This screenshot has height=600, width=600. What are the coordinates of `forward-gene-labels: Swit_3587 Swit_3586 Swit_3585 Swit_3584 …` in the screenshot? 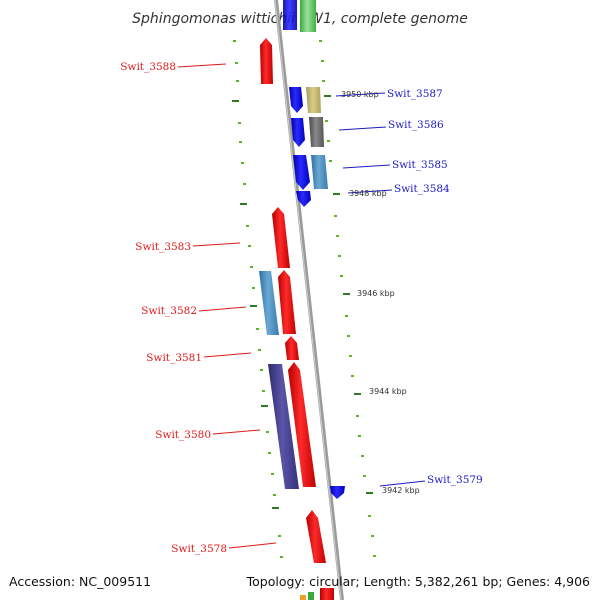 It's located at (435, 287).